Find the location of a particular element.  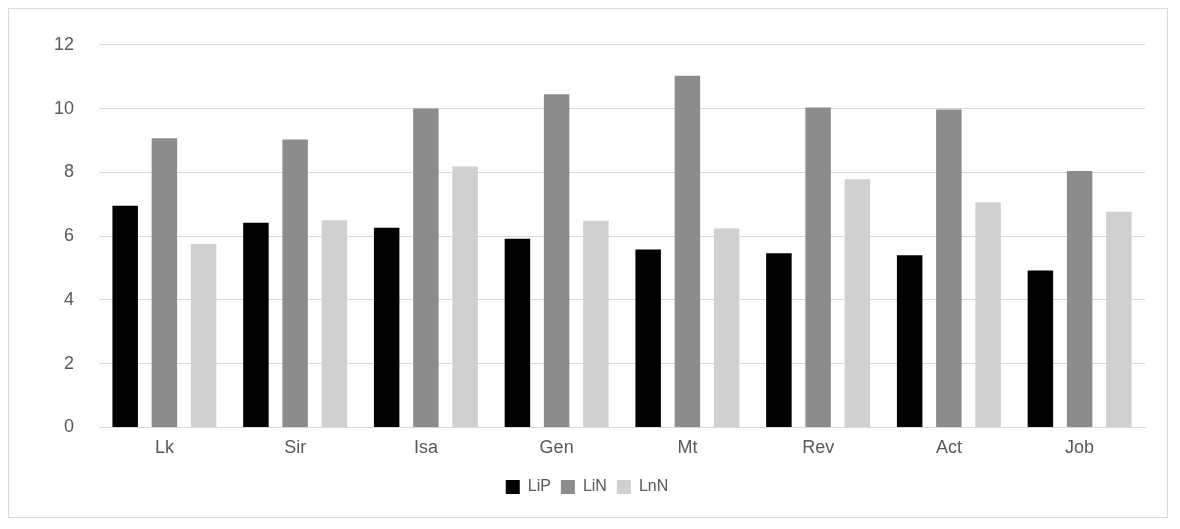

legend-label: LnN is located at coordinates (653, 486).